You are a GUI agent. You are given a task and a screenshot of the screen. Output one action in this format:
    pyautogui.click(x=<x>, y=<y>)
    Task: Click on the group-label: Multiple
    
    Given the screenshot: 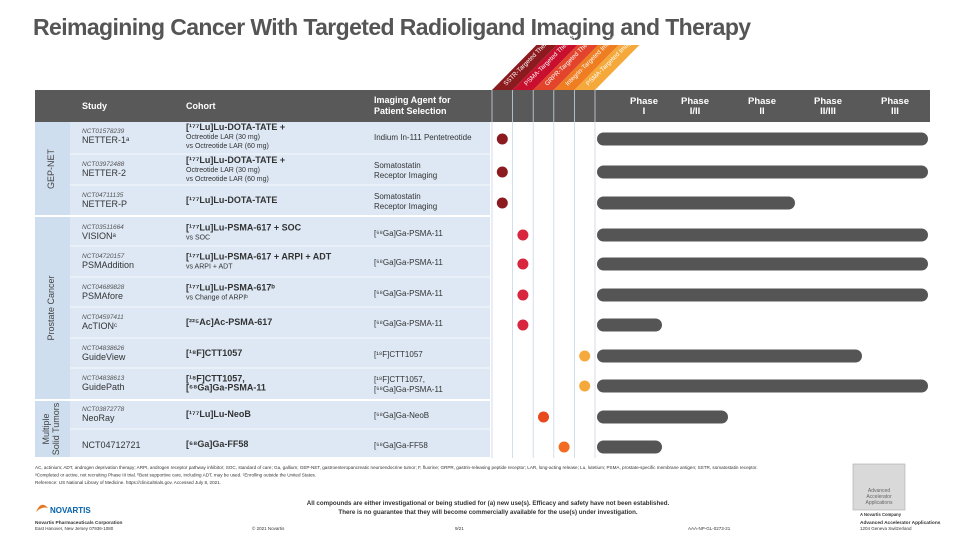 What is the action you would take?
    pyautogui.click(x=46, y=428)
    